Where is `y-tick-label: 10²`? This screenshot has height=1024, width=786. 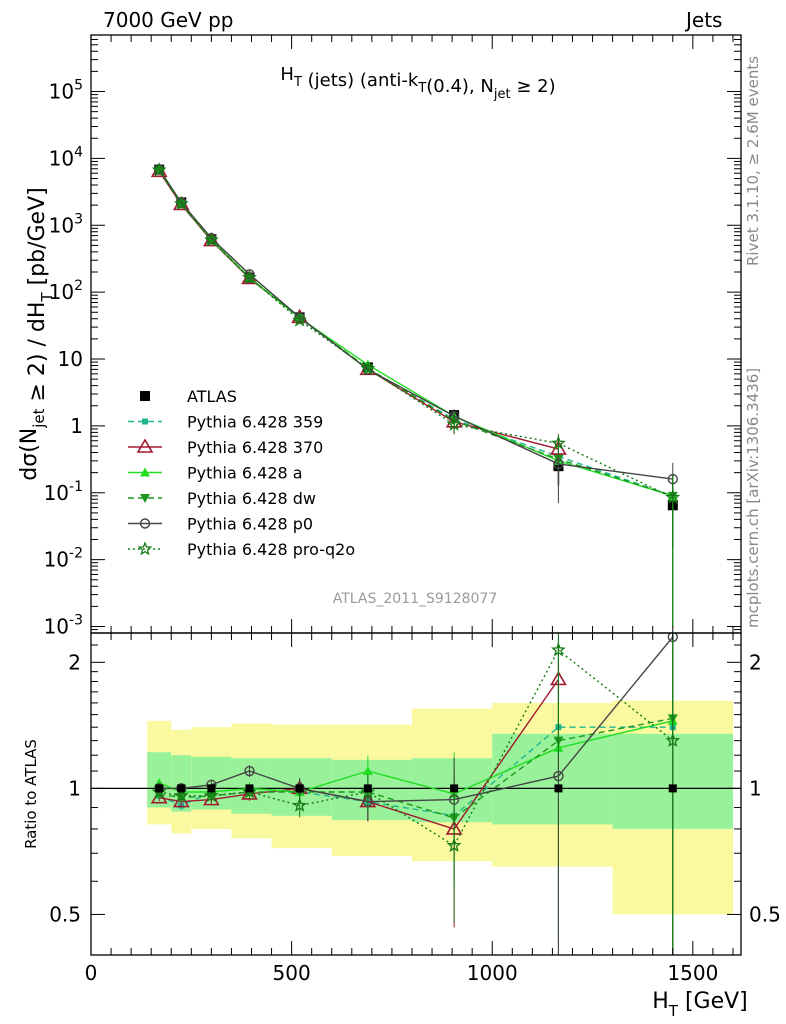
y-tick-label: 10² is located at coordinates (66, 291).